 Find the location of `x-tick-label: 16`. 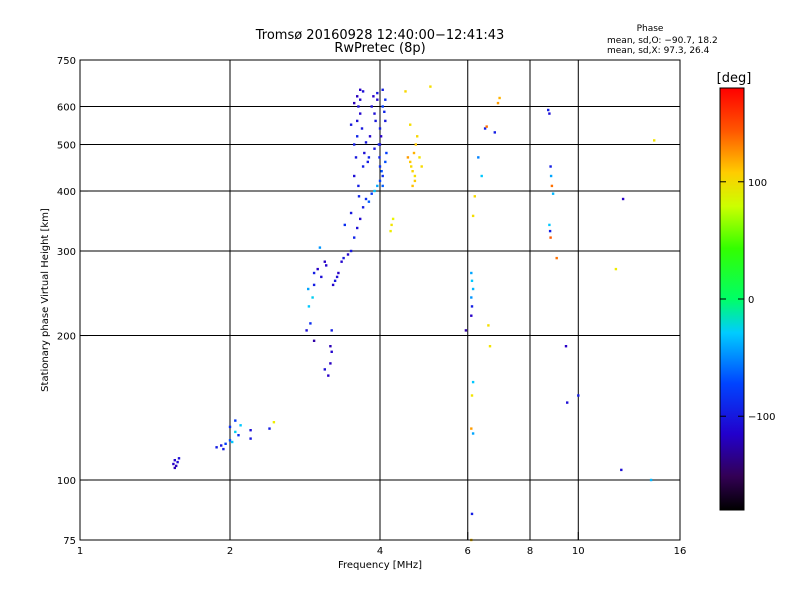

x-tick-label: 16 is located at coordinates (680, 551).